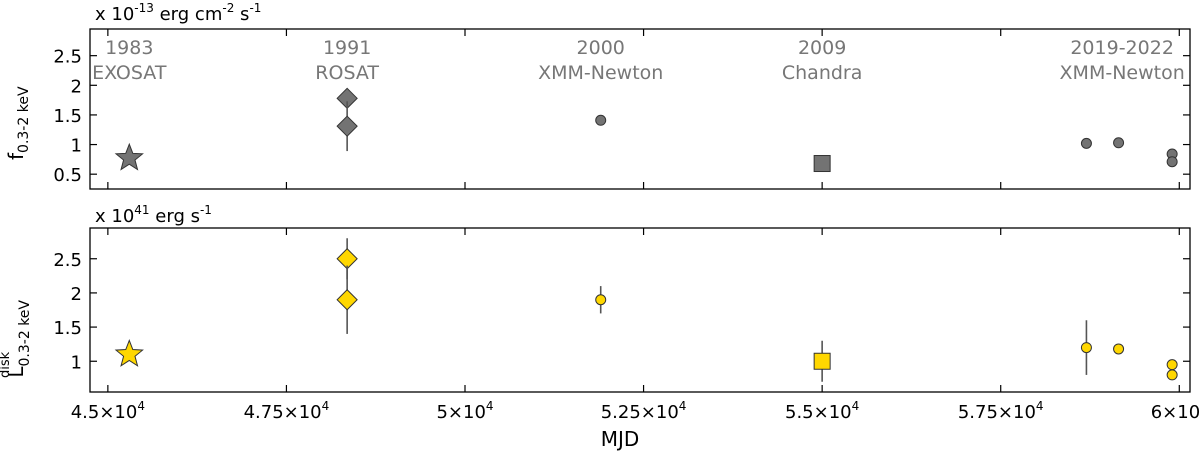 Image resolution: width=1200 pixels, height=458 pixels. Describe the element at coordinates (16, 339) in the screenshot. I see `bottom-y-axis-label: L0.3-2 keVdisk` at that location.